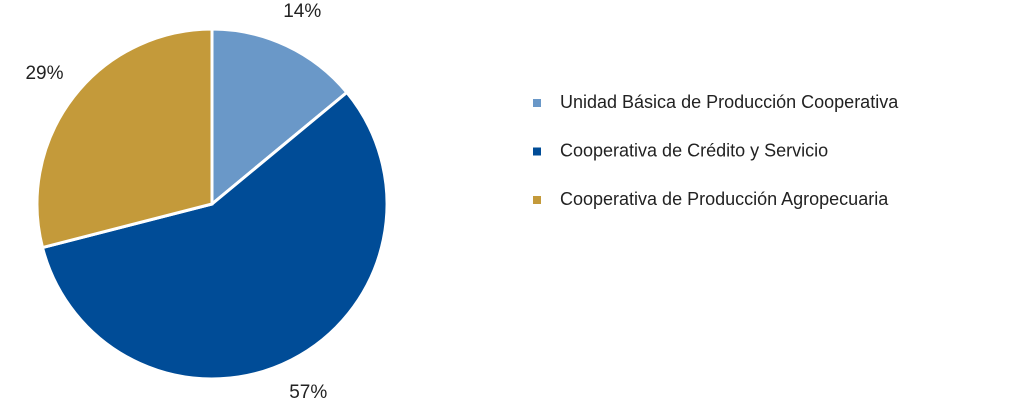 The image size is (1013, 405). What do you see at coordinates (694, 150) in the screenshot?
I see `legend-text: Cooperativa de Crédito y Servicio` at bounding box center [694, 150].